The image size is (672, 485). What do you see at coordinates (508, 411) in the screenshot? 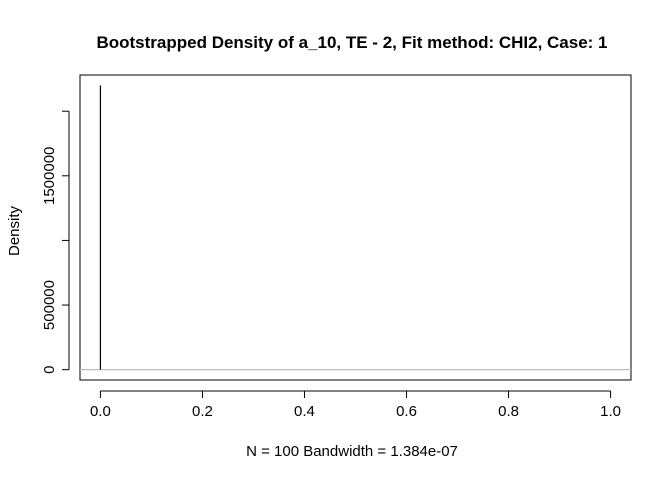
I see `x-tick-label: 0.8` at bounding box center [508, 411].